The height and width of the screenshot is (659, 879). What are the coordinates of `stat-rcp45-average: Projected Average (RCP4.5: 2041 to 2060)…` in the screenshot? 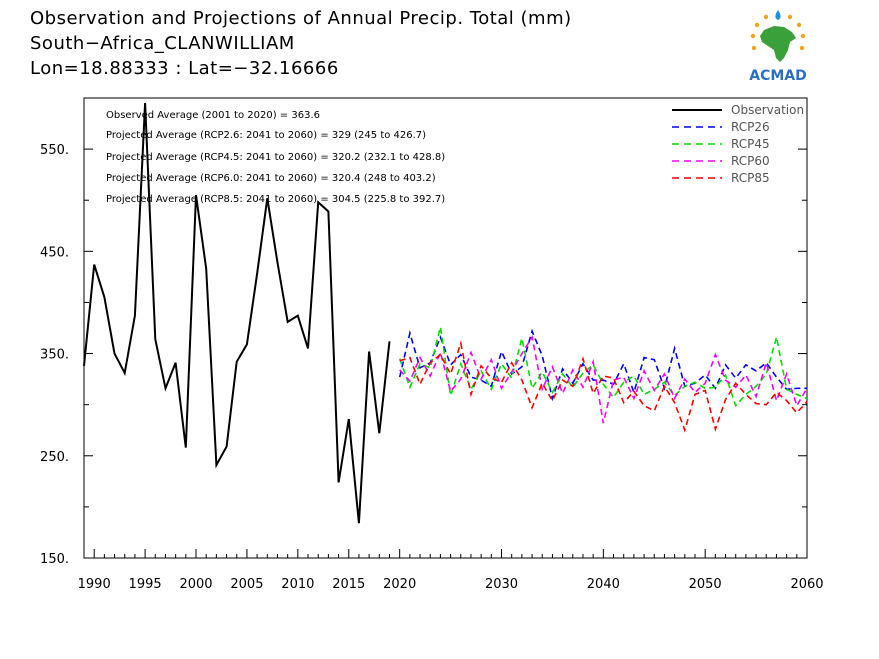 It's located at (275, 157).